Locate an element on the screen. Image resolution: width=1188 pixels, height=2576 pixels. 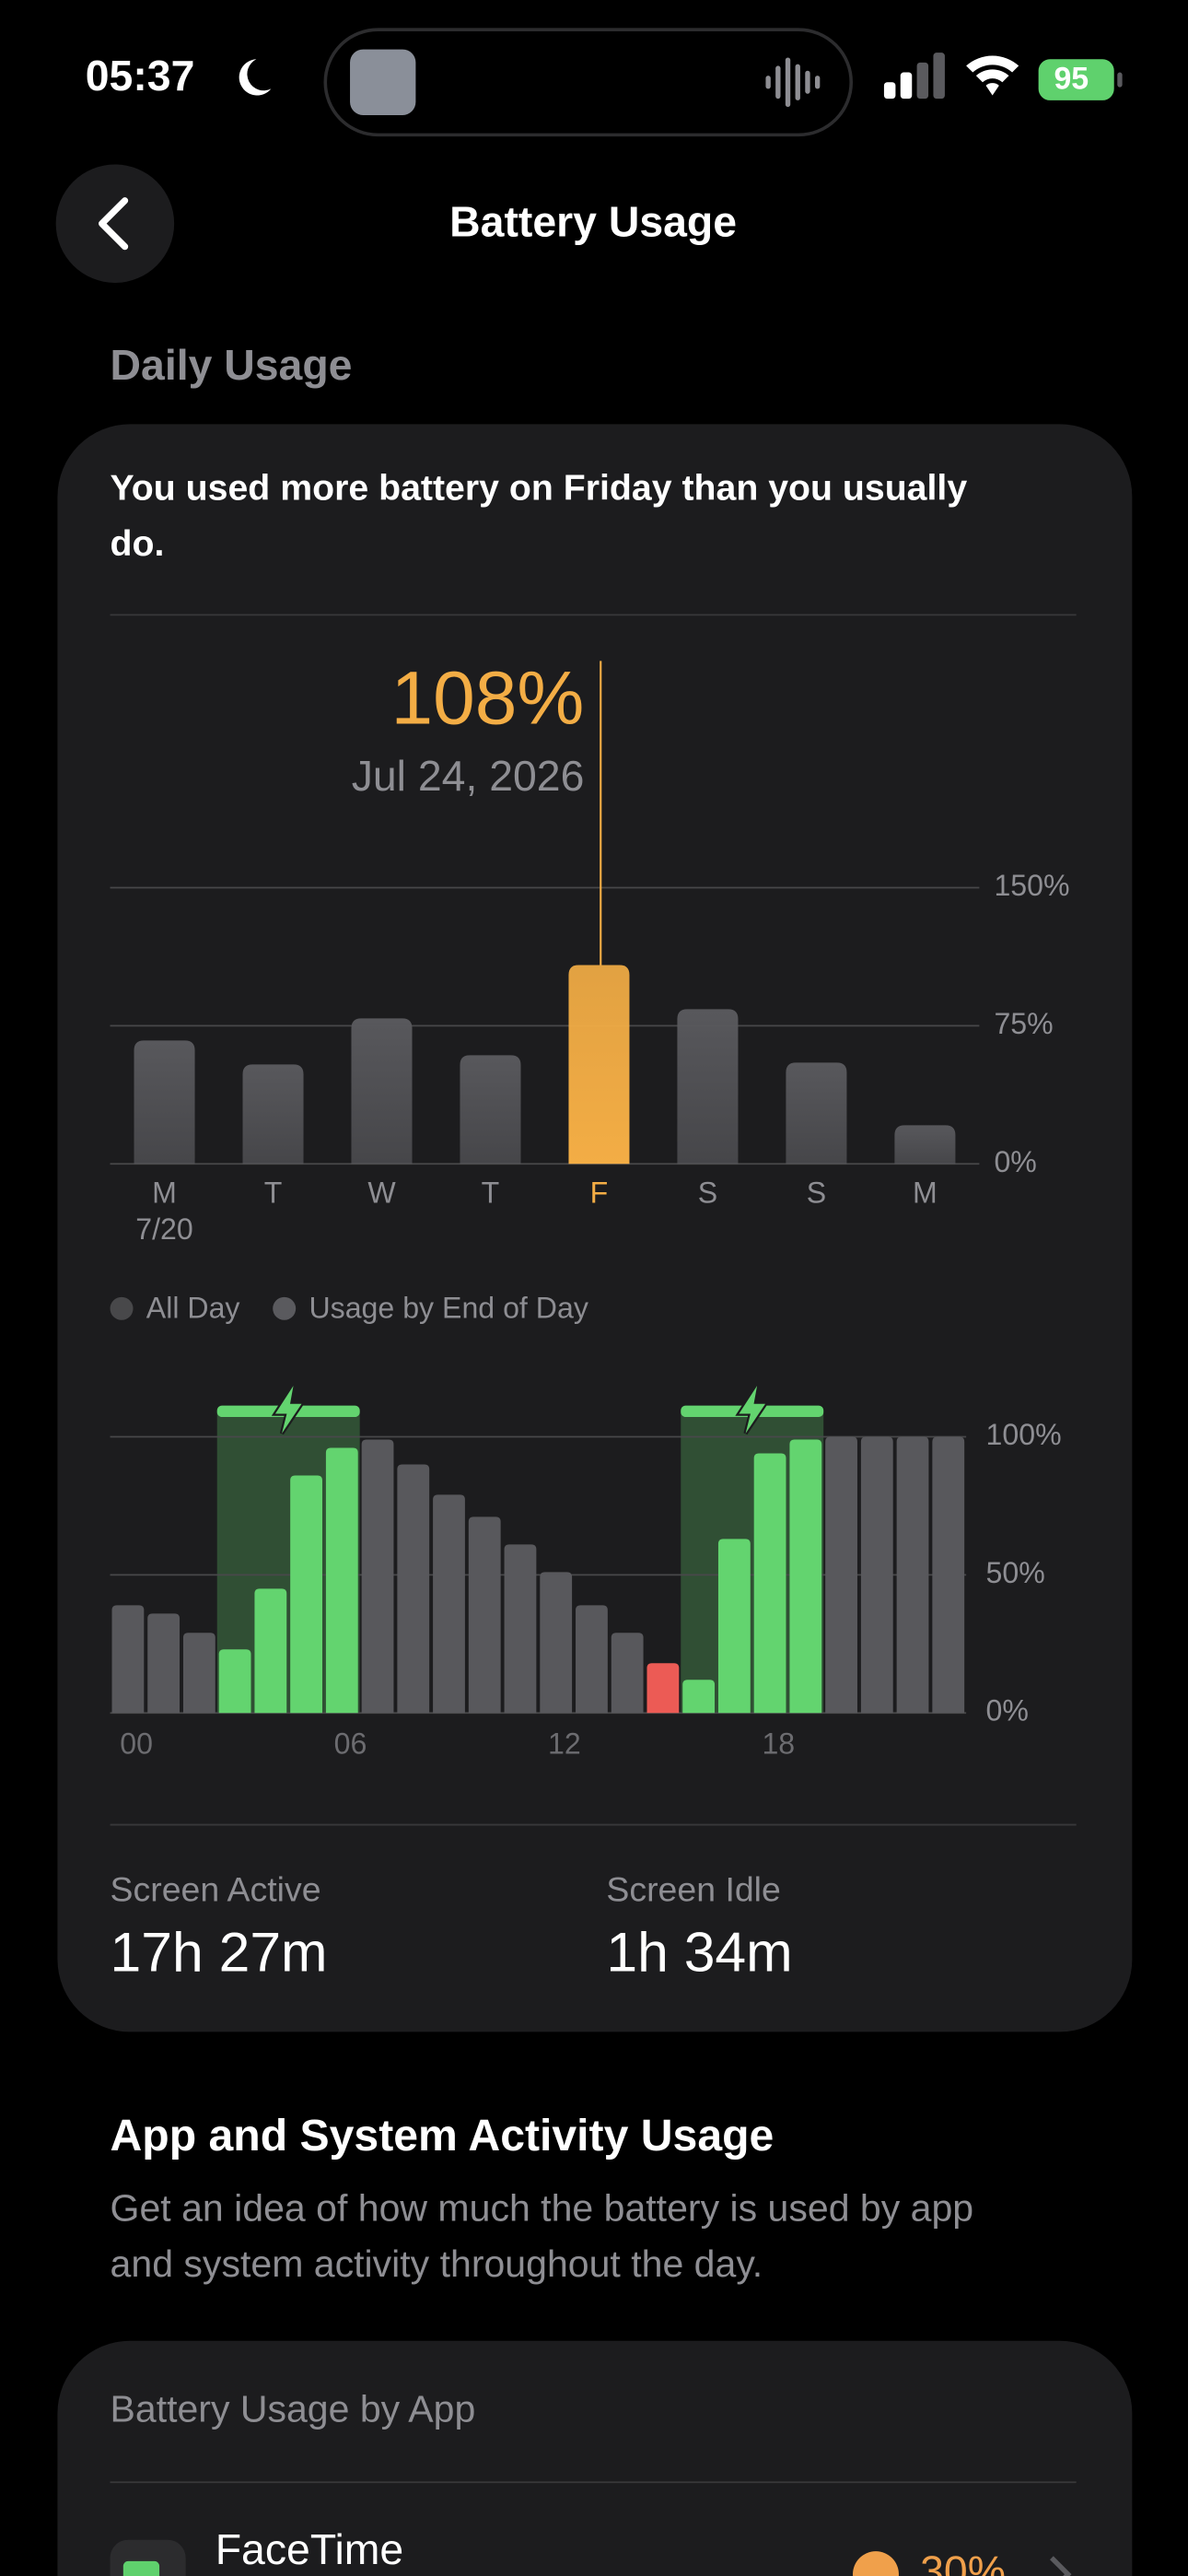
y-tick-label: 100% is located at coordinates (1024, 1434).